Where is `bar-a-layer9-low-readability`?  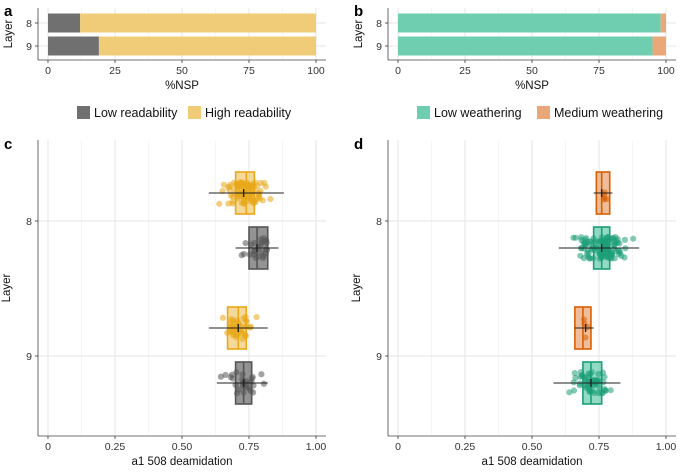
bar-a-layer9-low-readability is located at coordinates (73, 46).